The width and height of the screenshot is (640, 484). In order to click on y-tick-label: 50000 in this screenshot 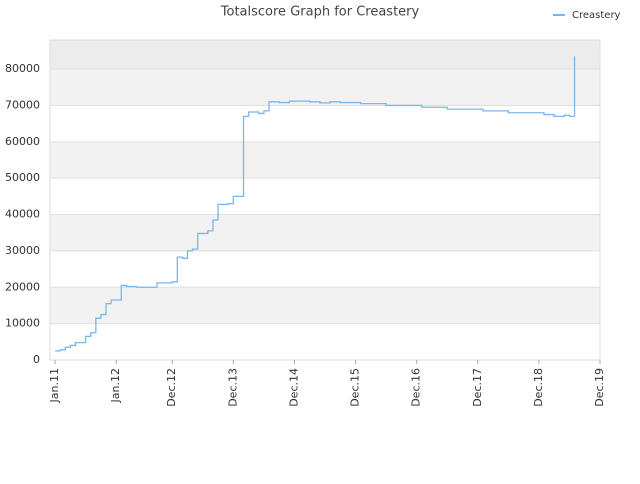, I will do `click(22, 177)`.